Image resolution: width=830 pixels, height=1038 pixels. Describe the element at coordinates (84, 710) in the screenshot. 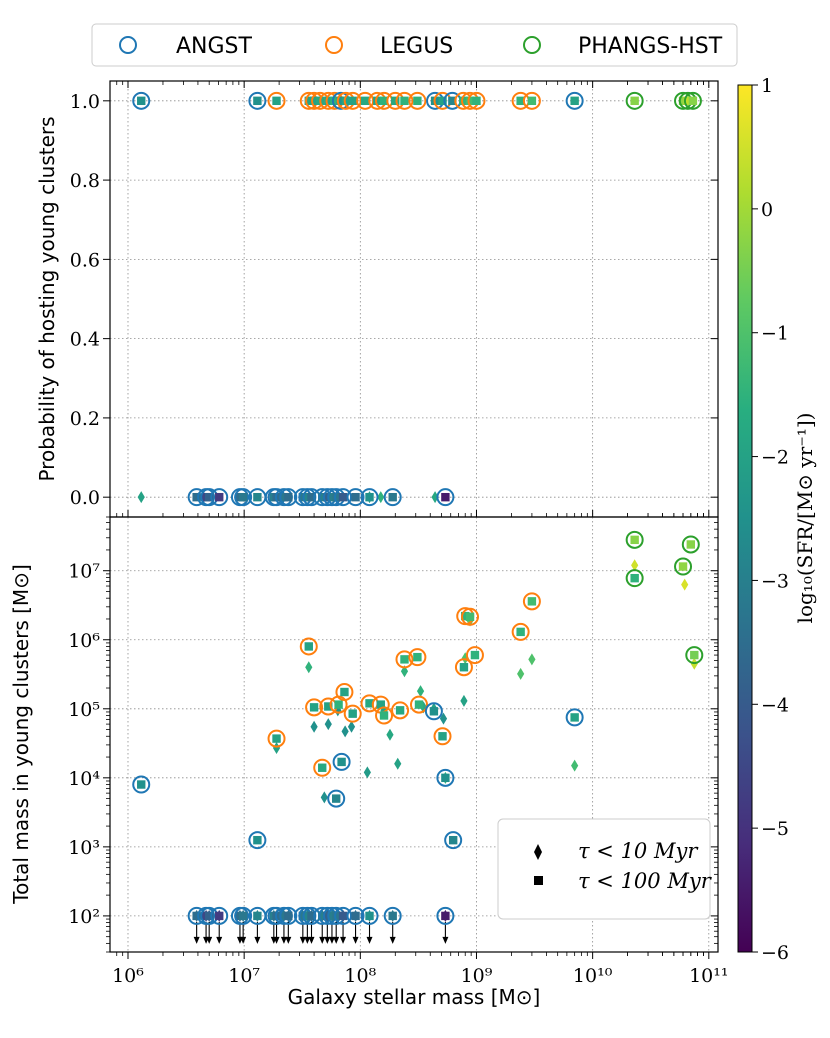

I see `bottom-y-tick-label: 10⁵` at that location.